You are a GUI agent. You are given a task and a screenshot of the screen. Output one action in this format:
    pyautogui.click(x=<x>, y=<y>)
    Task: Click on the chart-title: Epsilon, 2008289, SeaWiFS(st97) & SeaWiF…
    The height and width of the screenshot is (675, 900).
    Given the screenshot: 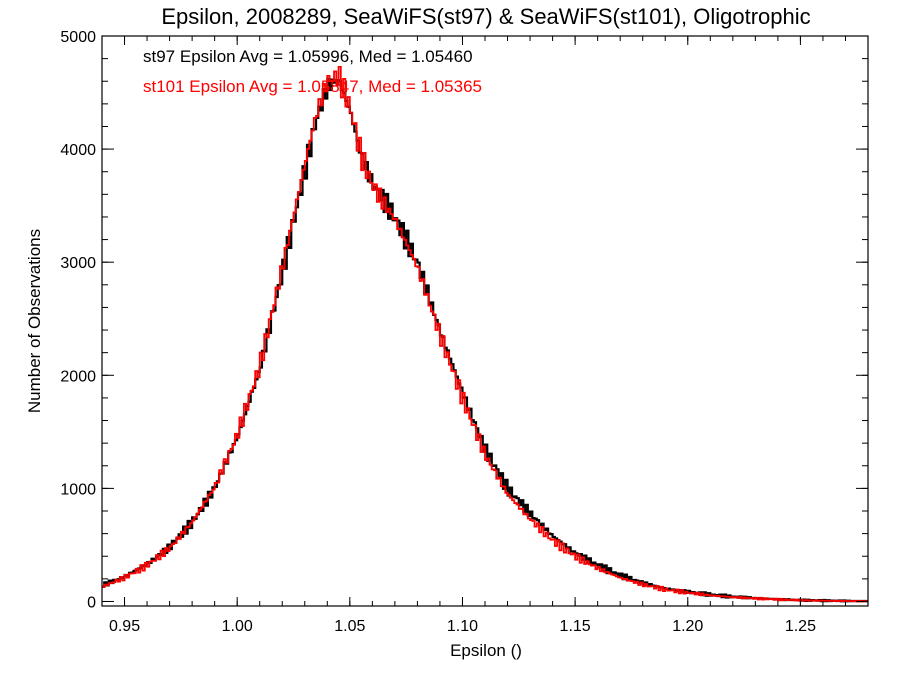 What is the action you would take?
    pyautogui.click(x=485, y=16)
    